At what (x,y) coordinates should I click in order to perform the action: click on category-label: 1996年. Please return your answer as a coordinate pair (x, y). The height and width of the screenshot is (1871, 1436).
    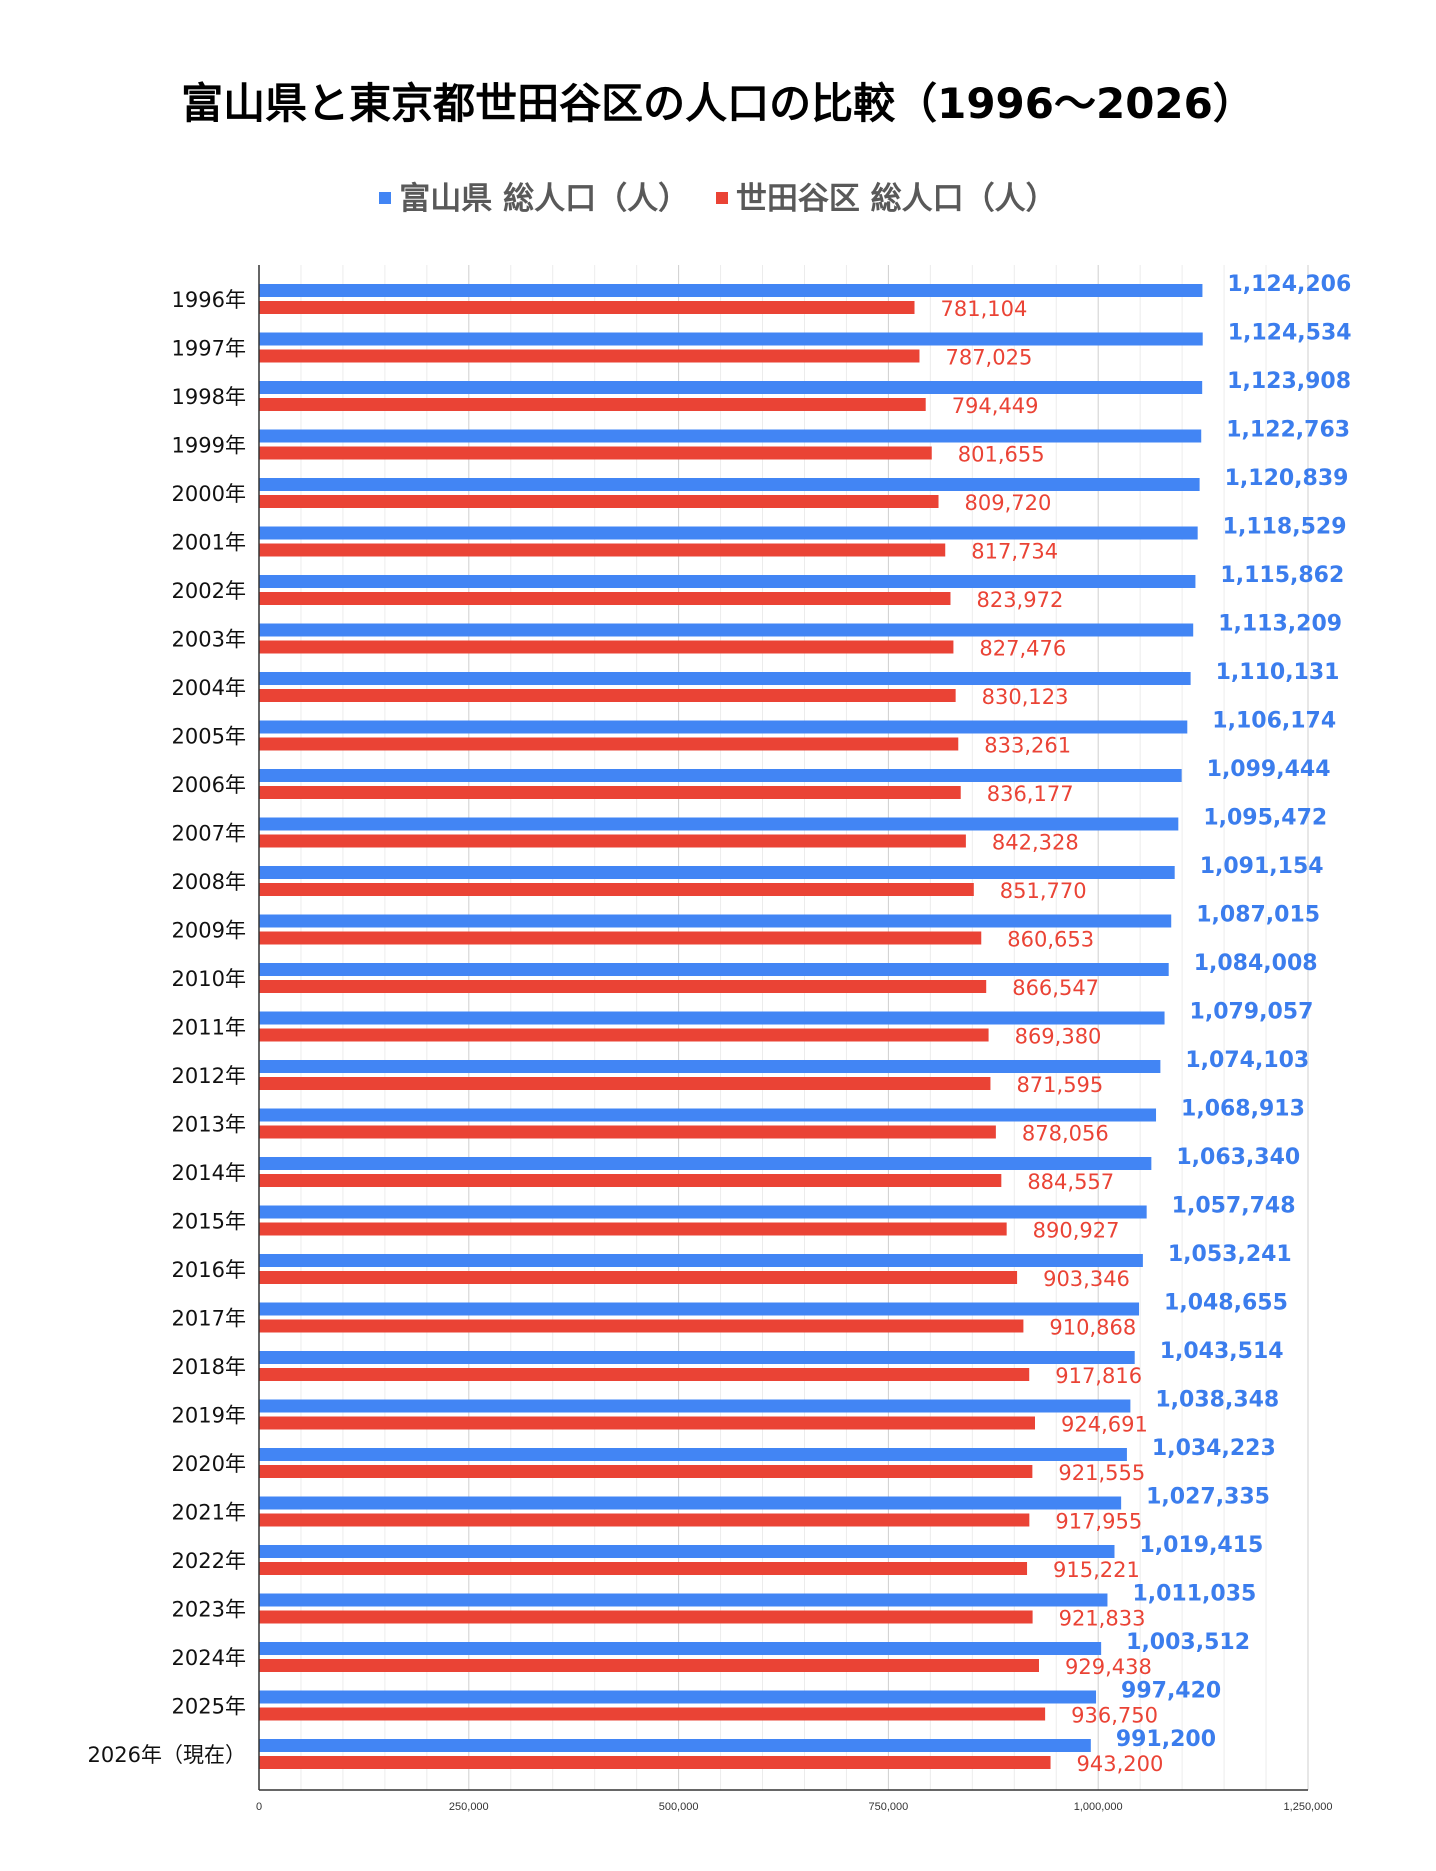
    Looking at the image, I should click on (209, 300).